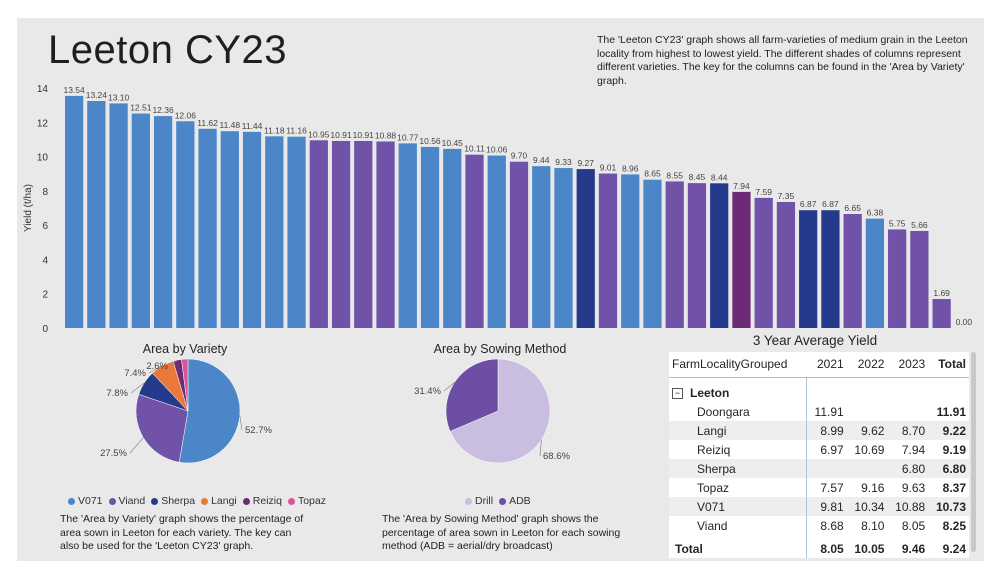 This screenshot has width=1001, height=579. What do you see at coordinates (908, 365) in the screenshot?
I see `col-header-2023: 2023` at bounding box center [908, 365].